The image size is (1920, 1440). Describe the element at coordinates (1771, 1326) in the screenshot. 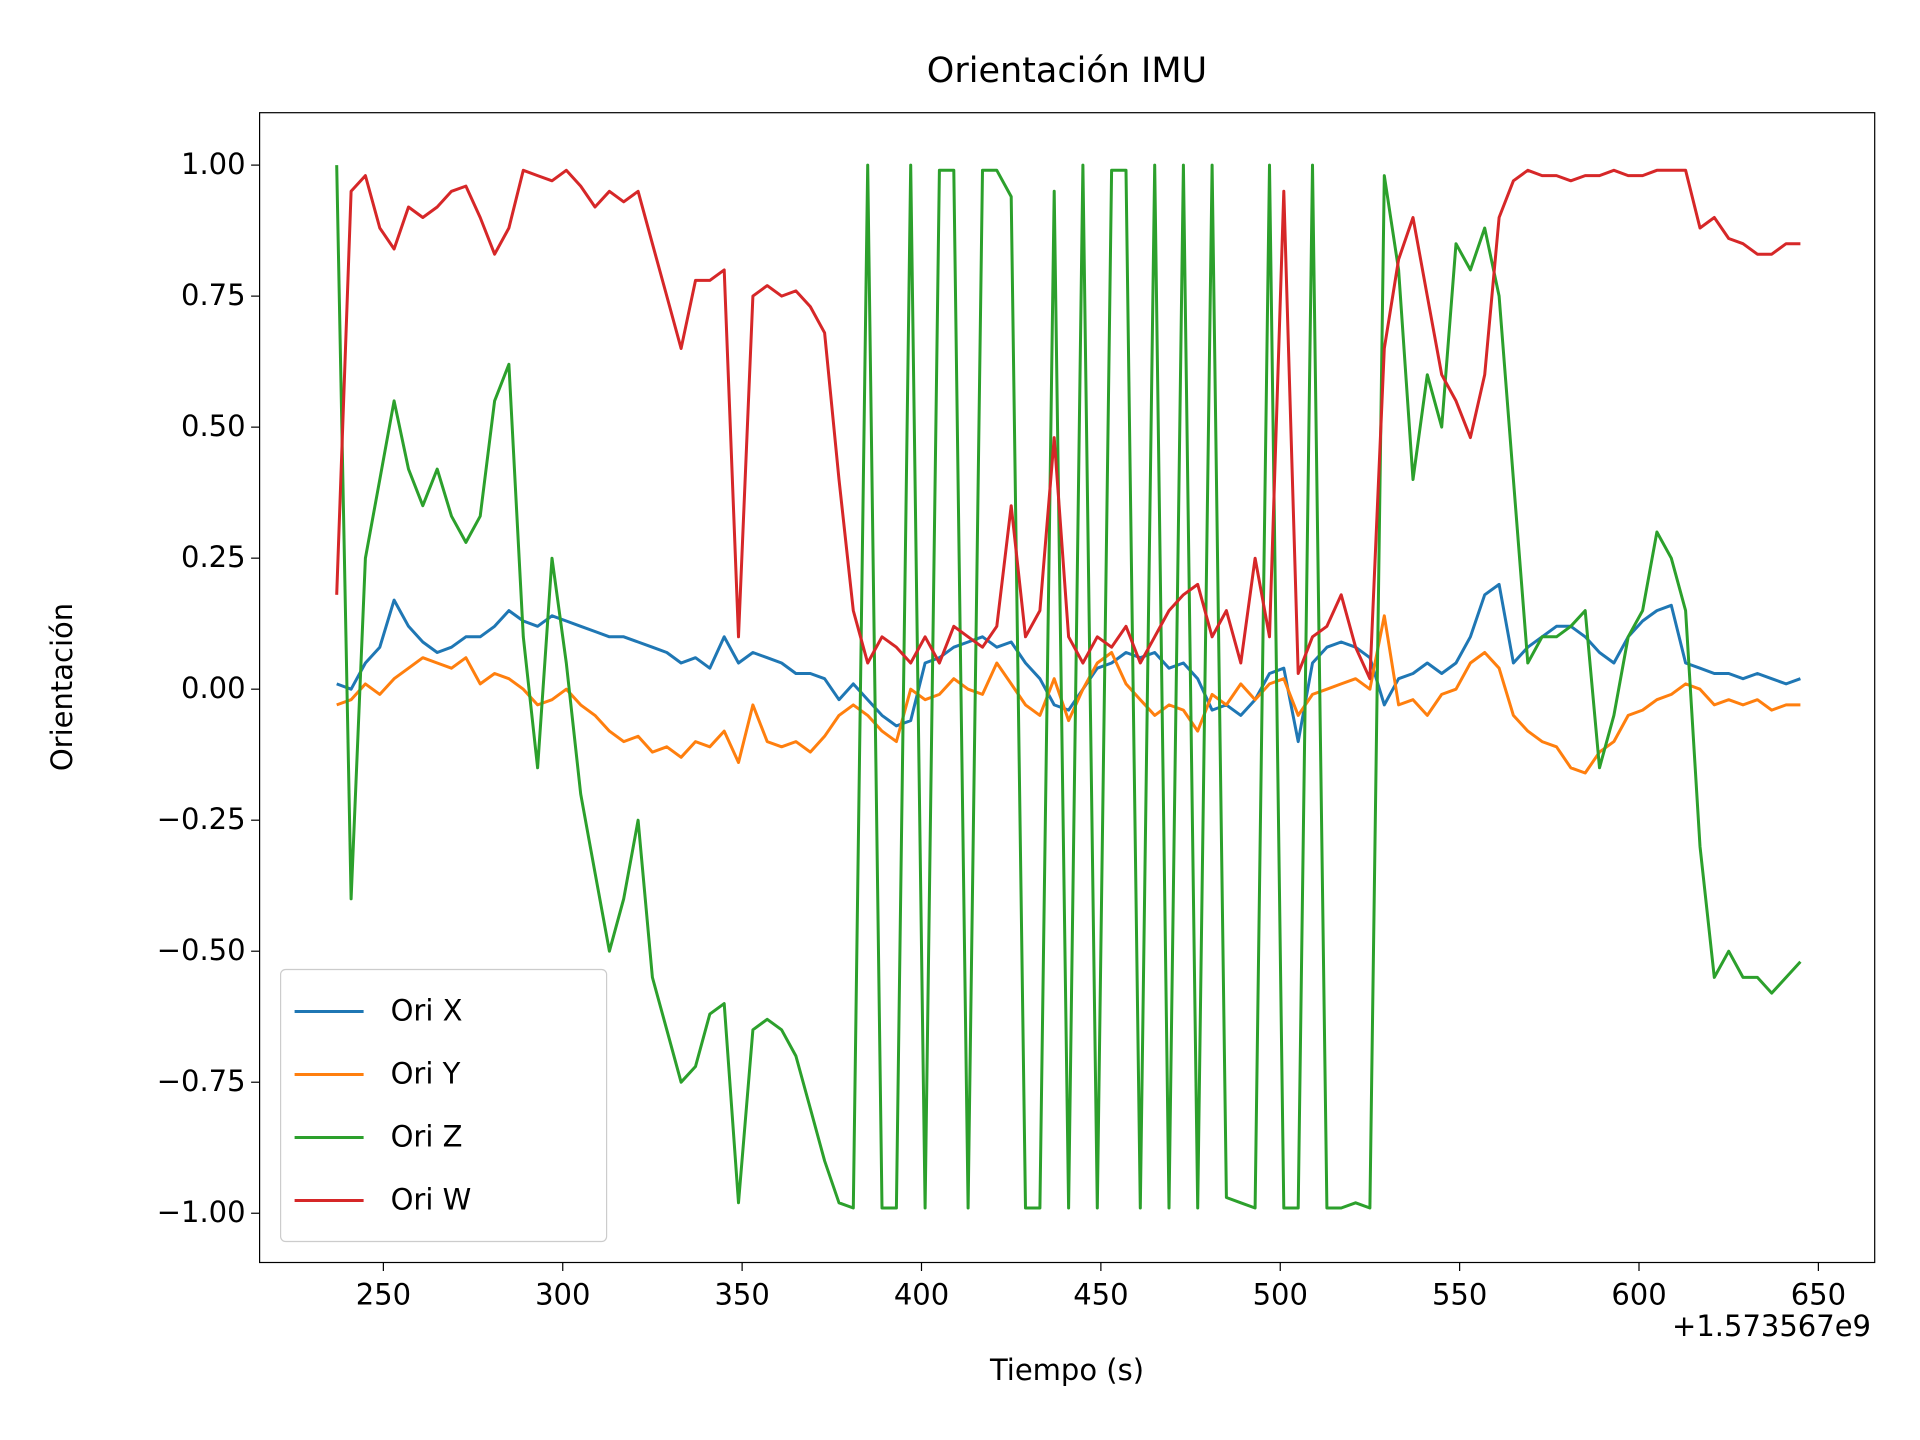

I see `x-offset-label: +1.573567e9` at that location.